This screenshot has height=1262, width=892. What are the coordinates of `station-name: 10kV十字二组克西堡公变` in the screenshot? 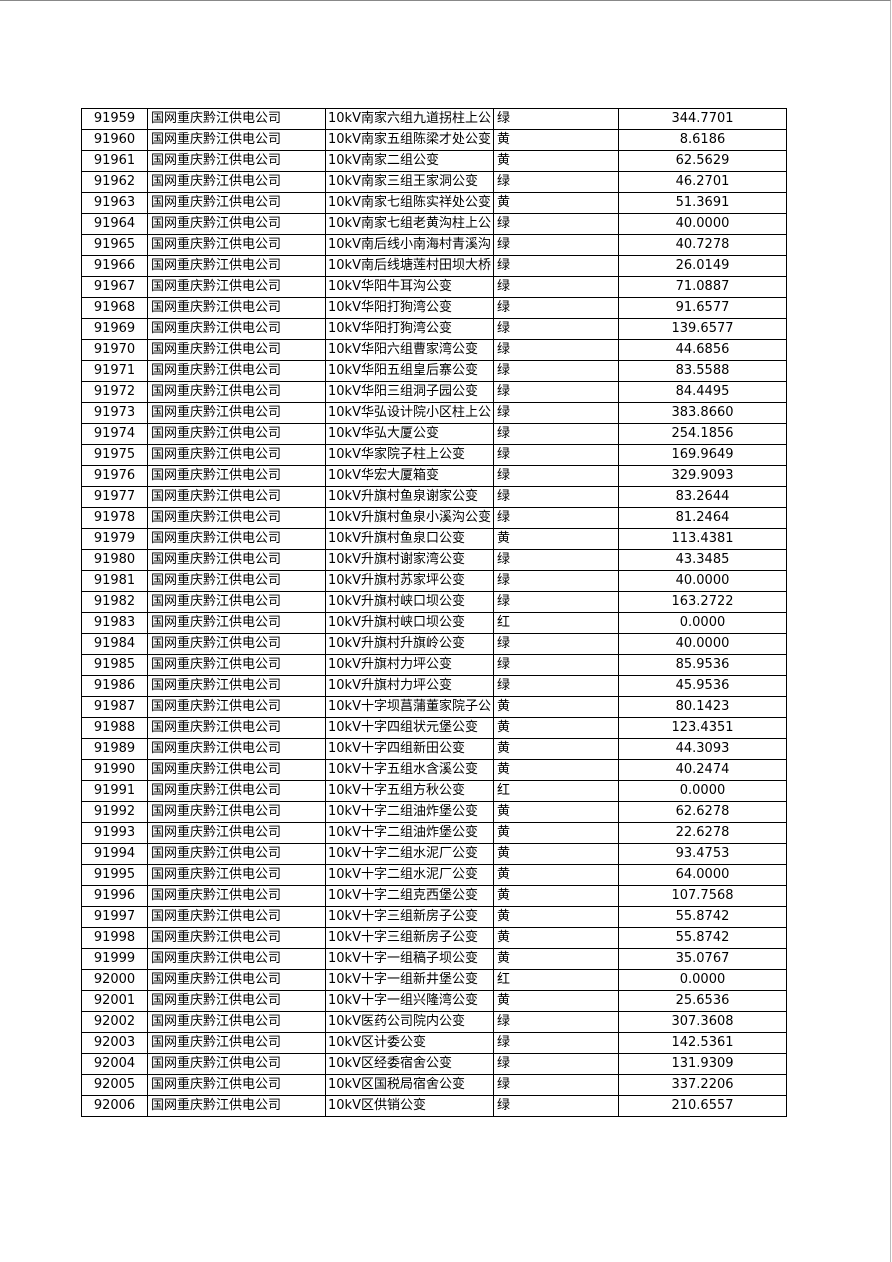 It's located at (409, 896).